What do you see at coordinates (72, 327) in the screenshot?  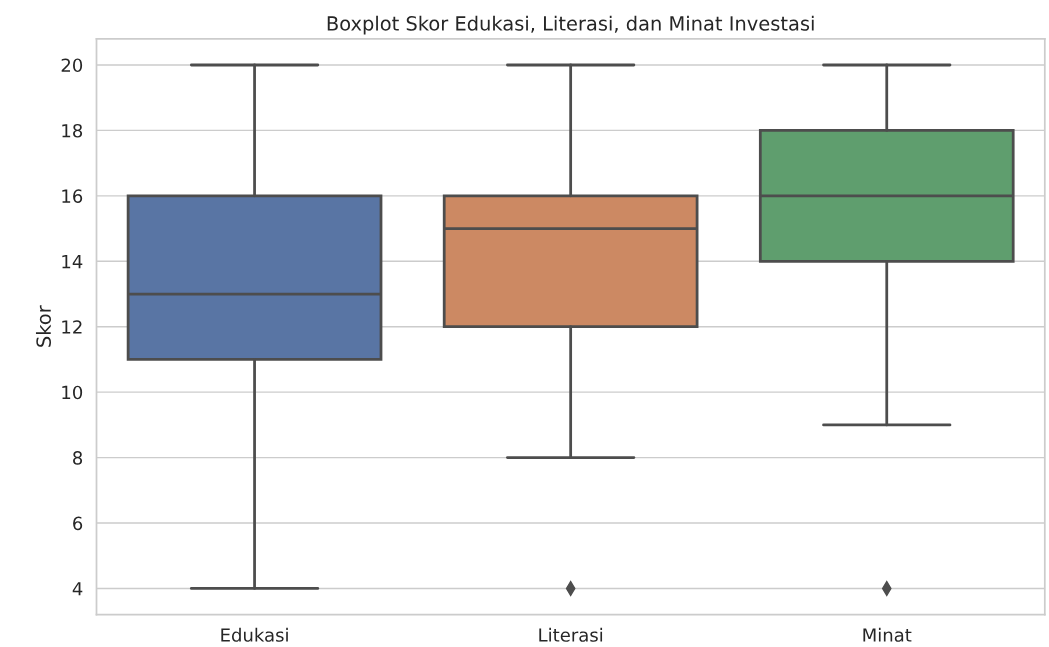 I see `y-tick-label: 12` at bounding box center [72, 327].